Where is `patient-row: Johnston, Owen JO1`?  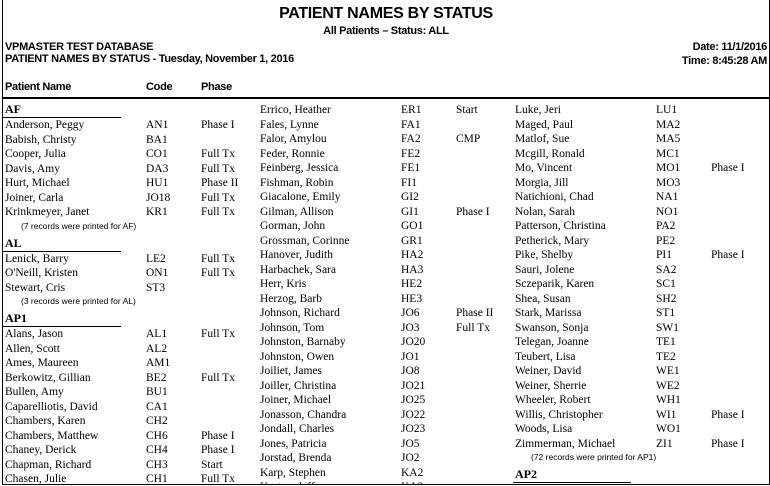
patient-row: Johnston, Owen JO1 is located at coordinates (385, 357).